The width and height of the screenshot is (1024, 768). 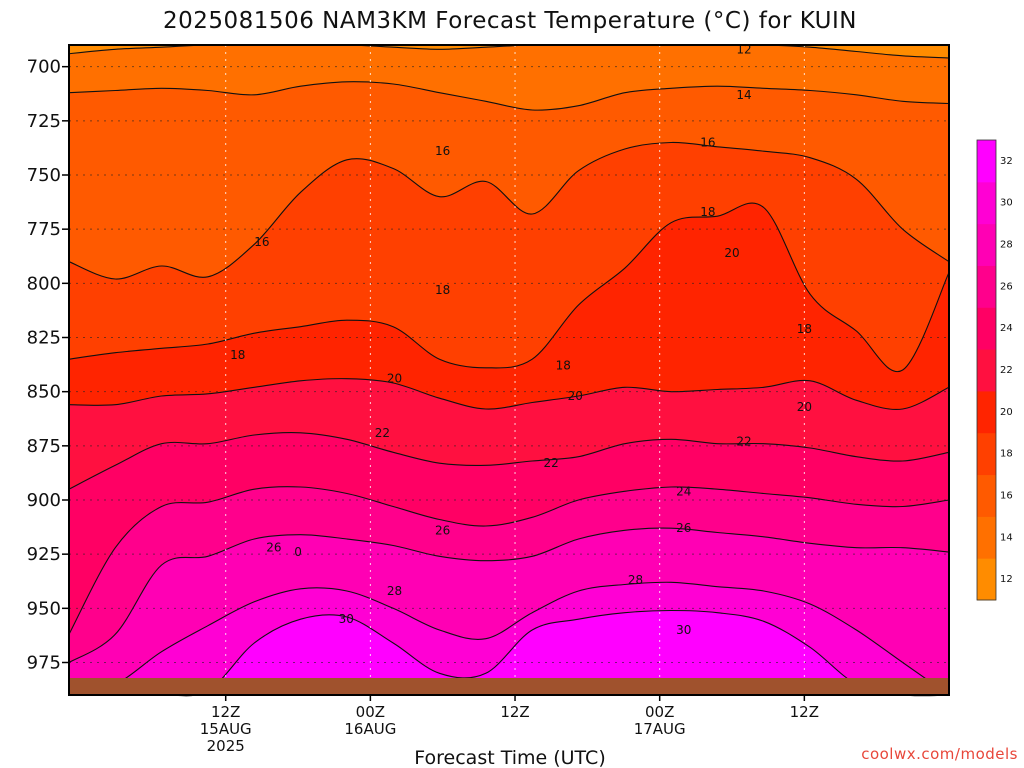 What do you see at coordinates (298, 552) in the screenshot?
I see `contour-label: 0` at bounding box center [298, 552].